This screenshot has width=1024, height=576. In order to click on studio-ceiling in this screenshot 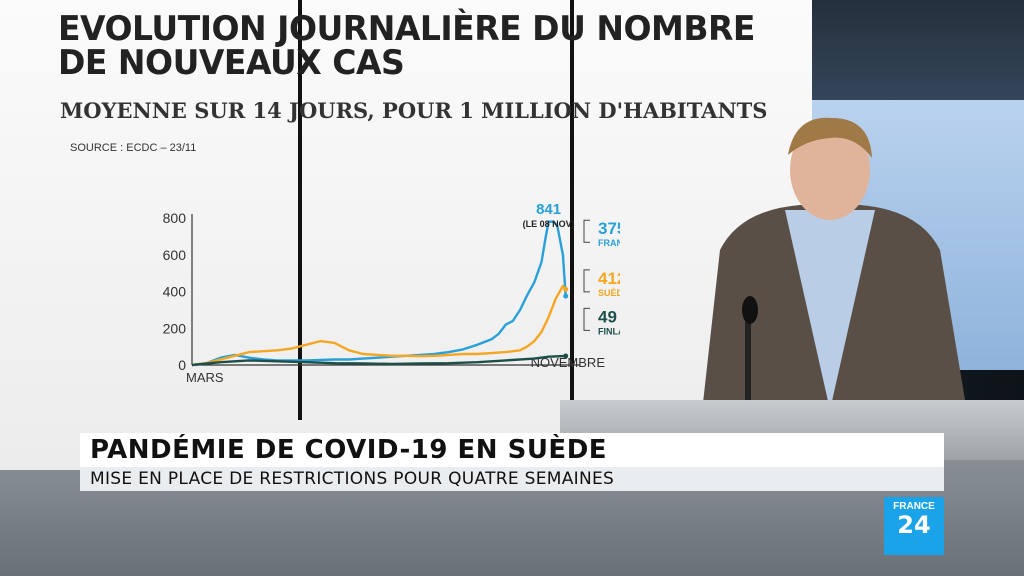, I will do `click(918, 50)`.